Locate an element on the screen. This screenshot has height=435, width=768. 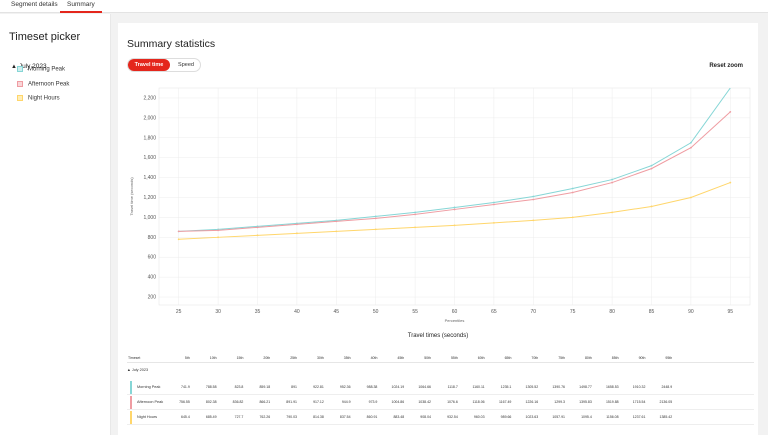
table-cell: 823.8 is located at coordinates (239, 387).